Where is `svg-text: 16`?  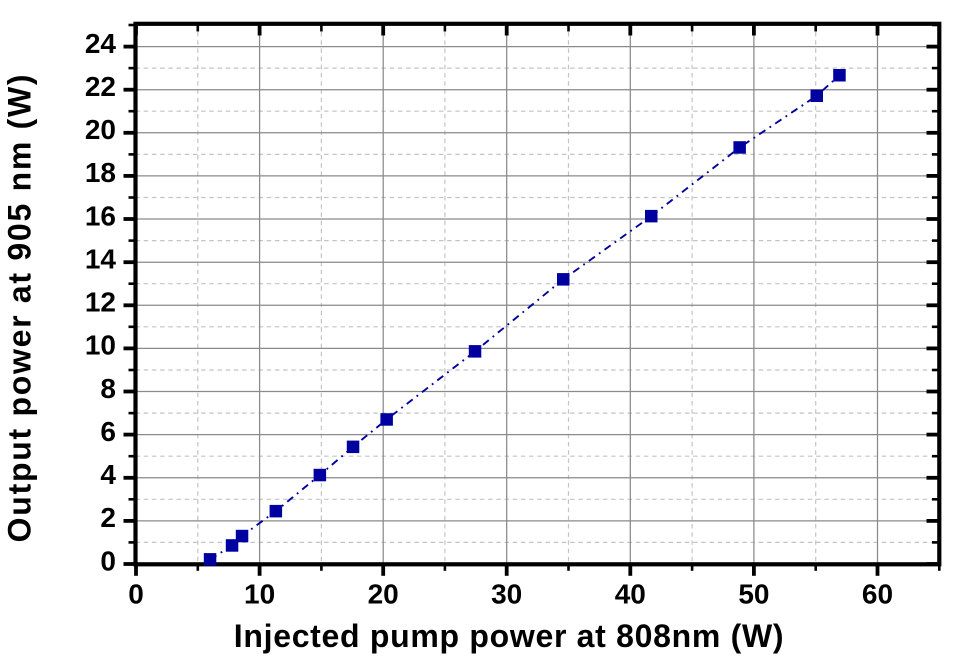 svg-text: 16 is located at coordinates (100, 215).